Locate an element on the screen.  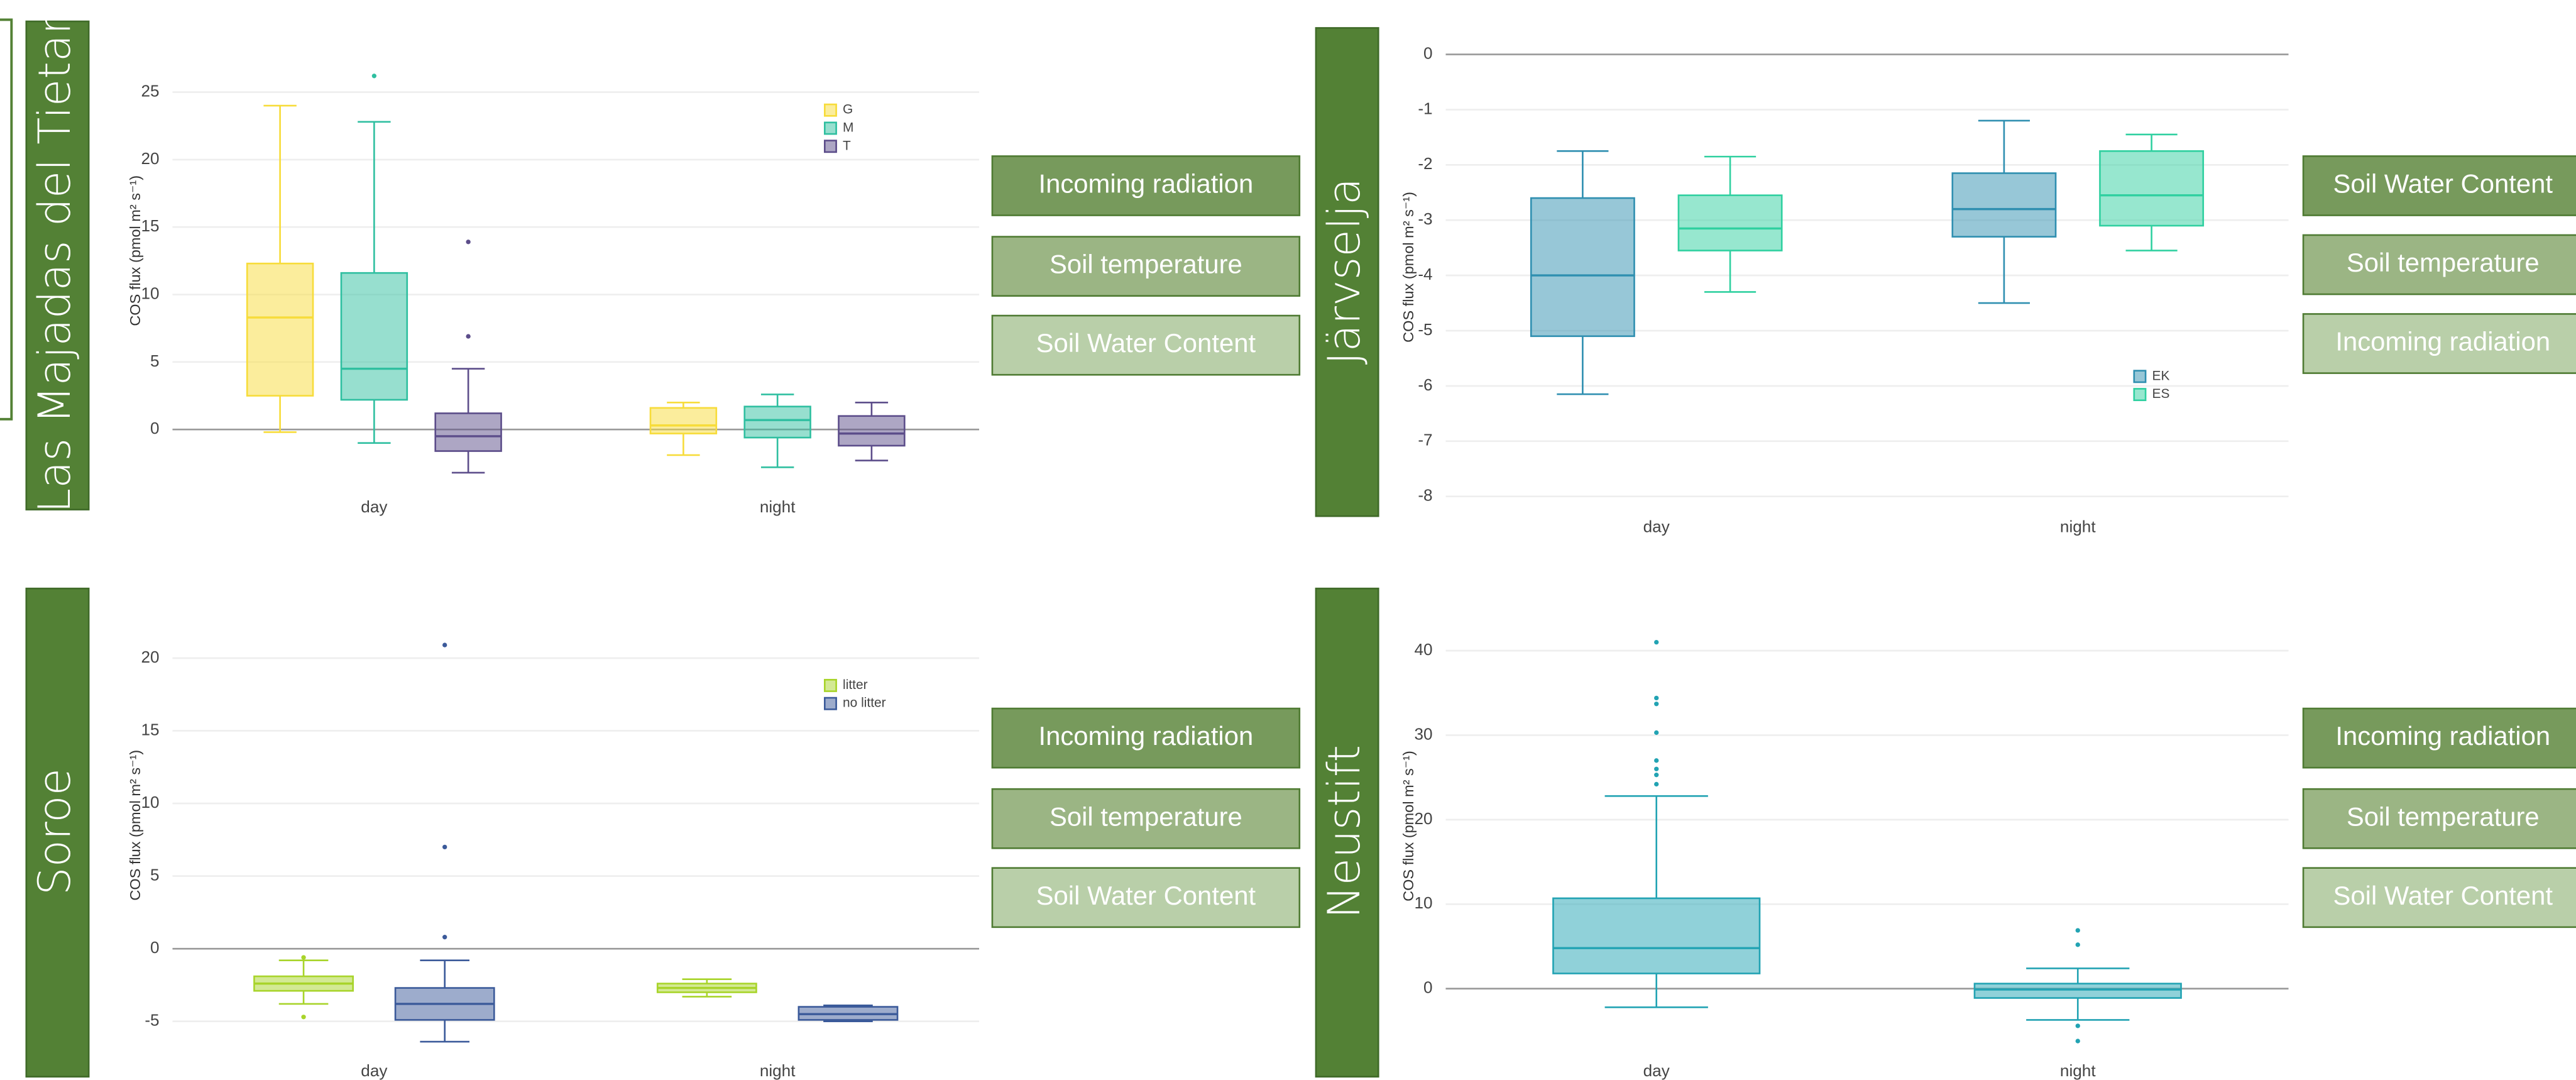
y-tick-label: -6 is located at coordinates (1425, 384).